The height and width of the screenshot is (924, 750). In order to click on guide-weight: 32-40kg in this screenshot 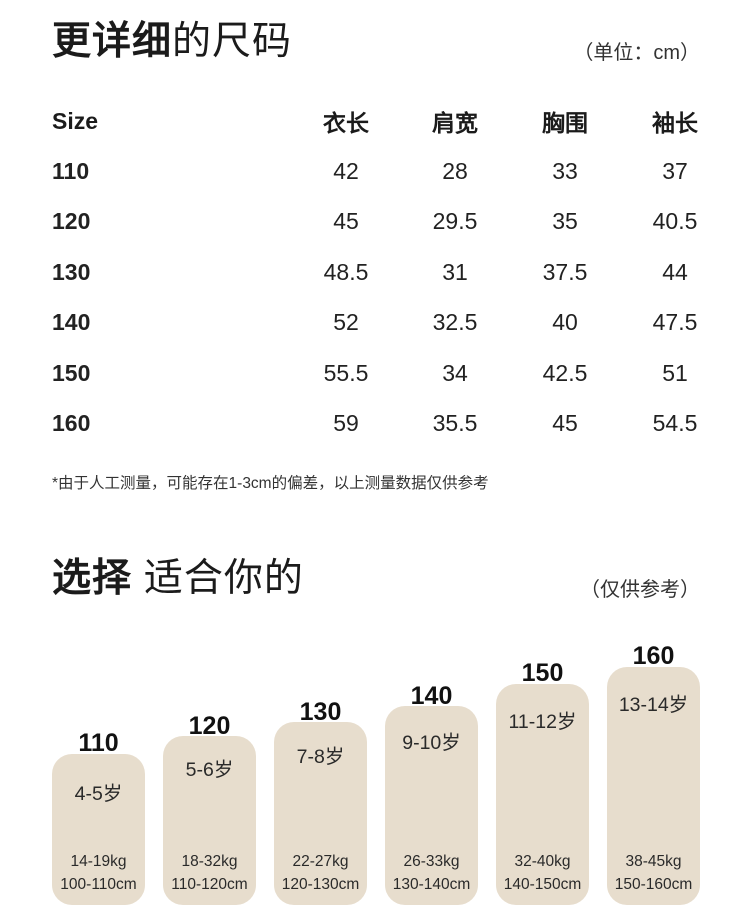, I will do `click(542, 861)`.